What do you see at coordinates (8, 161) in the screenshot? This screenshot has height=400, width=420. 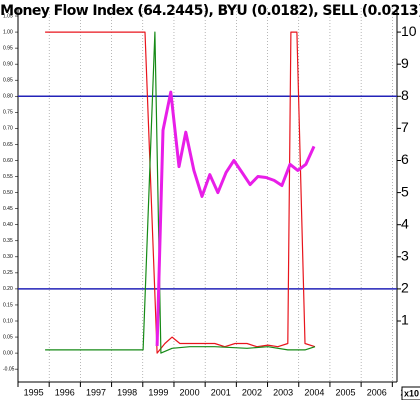 I see `y-tick-label: 0.60` at bounding box center [8, 161].